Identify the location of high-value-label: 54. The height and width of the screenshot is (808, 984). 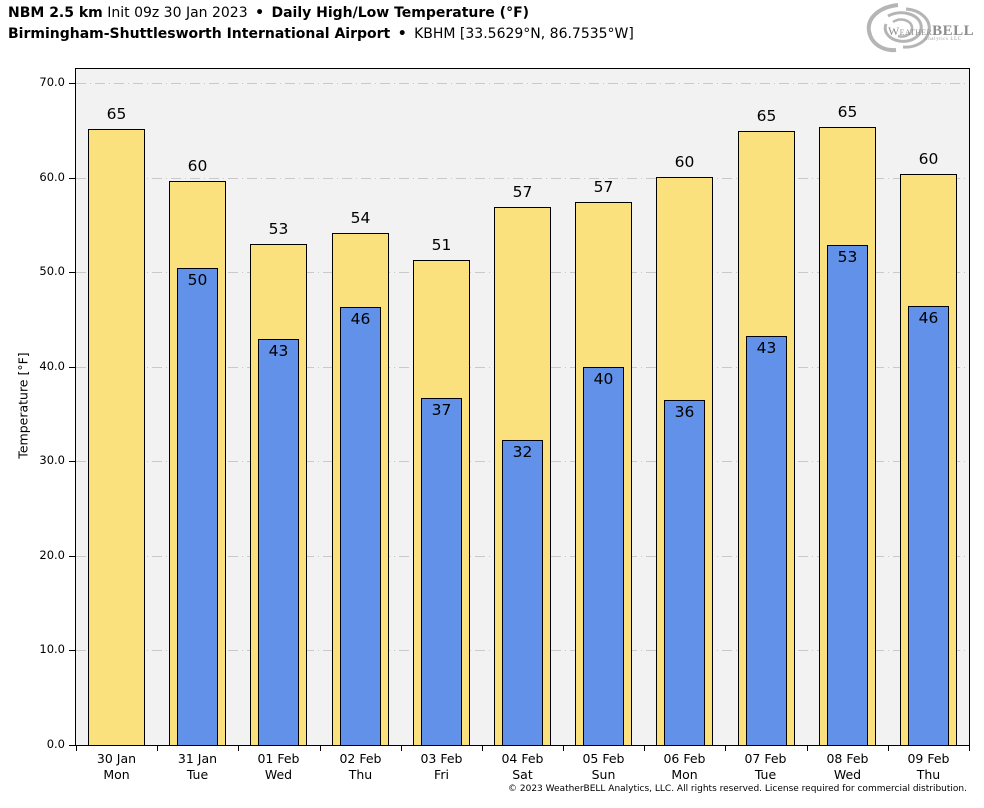
(360, 218).